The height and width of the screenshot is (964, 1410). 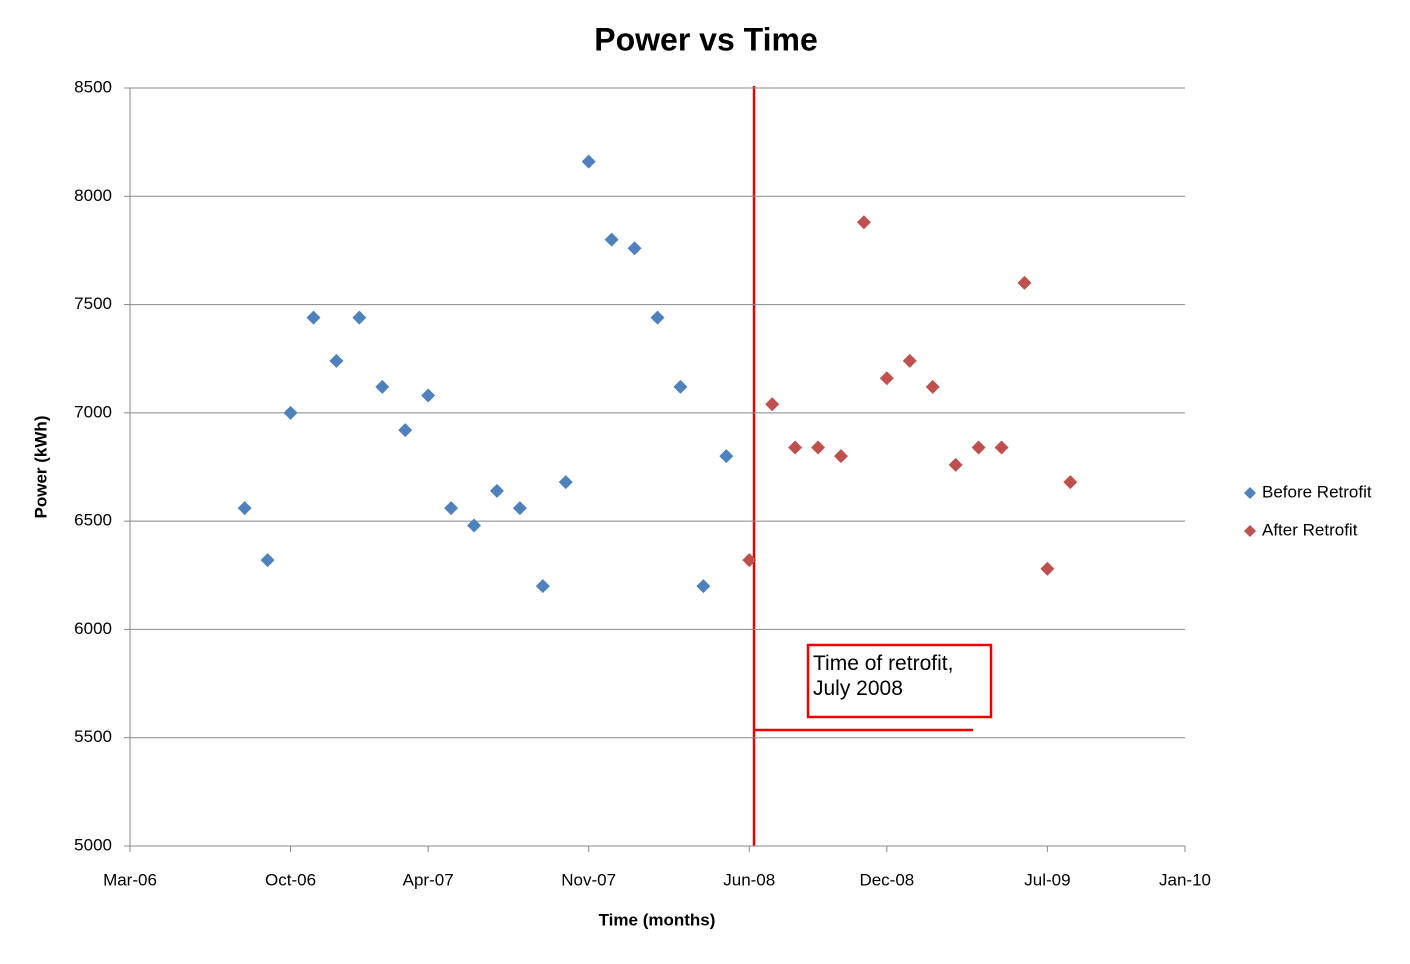 I want to click on annotation-line: Time of retrofit,, so click(x=883, y=663).